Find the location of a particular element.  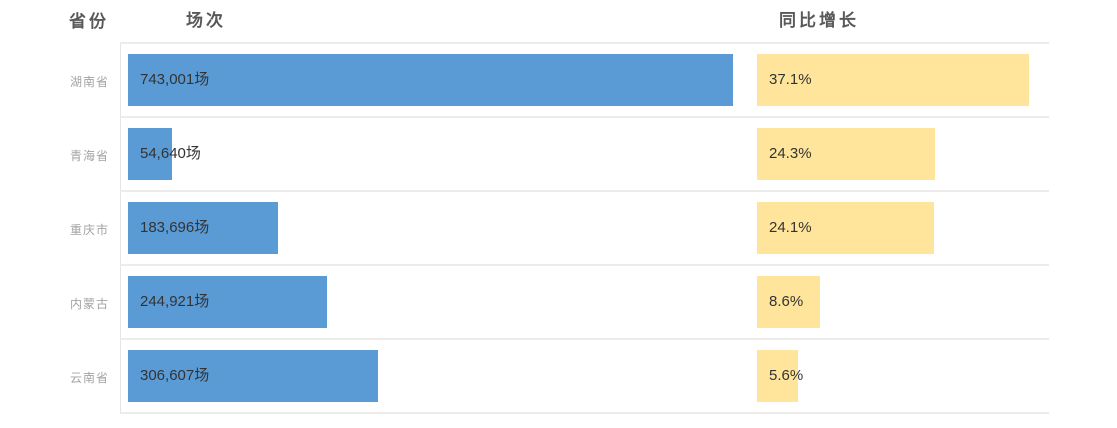

row-bars-cell: 743,001场 37.1% is located at coordinates (584, 81).